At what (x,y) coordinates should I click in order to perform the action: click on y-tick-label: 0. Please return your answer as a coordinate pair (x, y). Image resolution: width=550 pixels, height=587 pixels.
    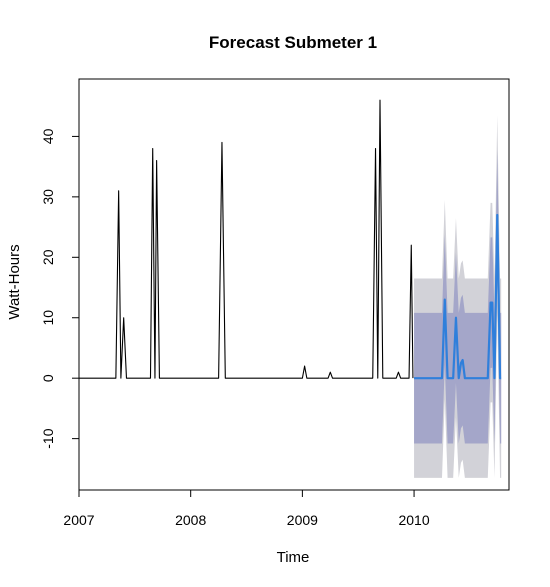
    Looking at the image, I should click on (48, 378).